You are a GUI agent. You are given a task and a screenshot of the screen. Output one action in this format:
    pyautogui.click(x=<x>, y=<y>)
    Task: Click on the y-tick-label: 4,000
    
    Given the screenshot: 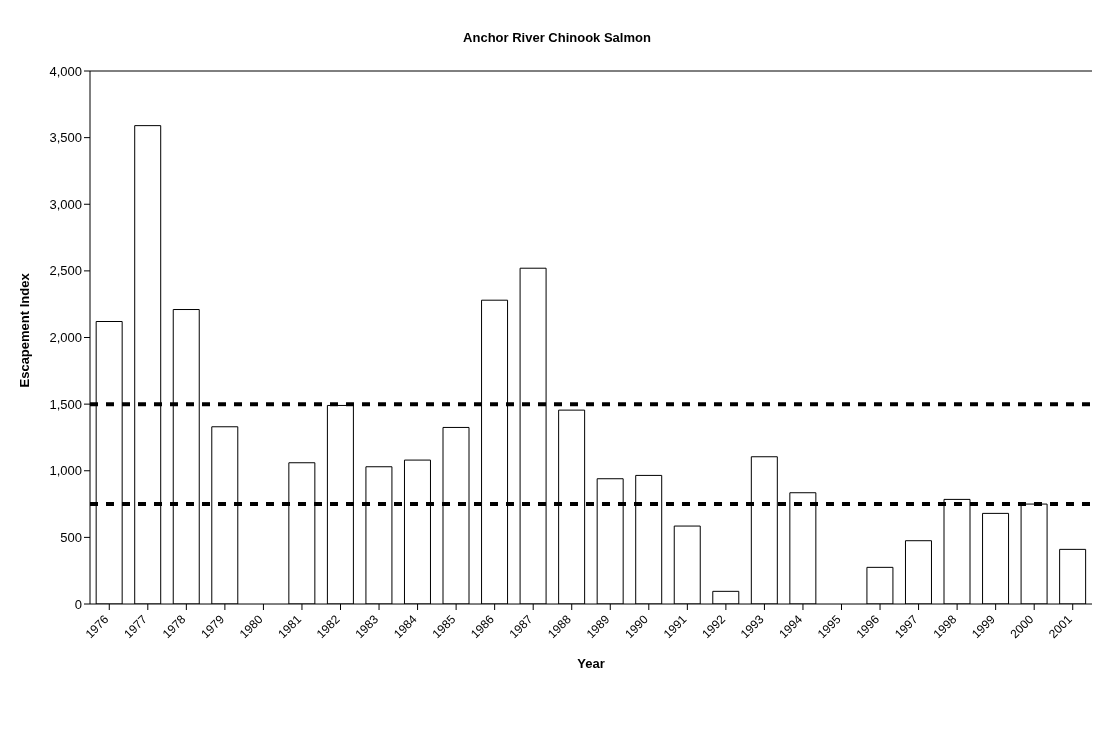 What is the action you would take?
    pyautogui.click(x=65, y=71)
    